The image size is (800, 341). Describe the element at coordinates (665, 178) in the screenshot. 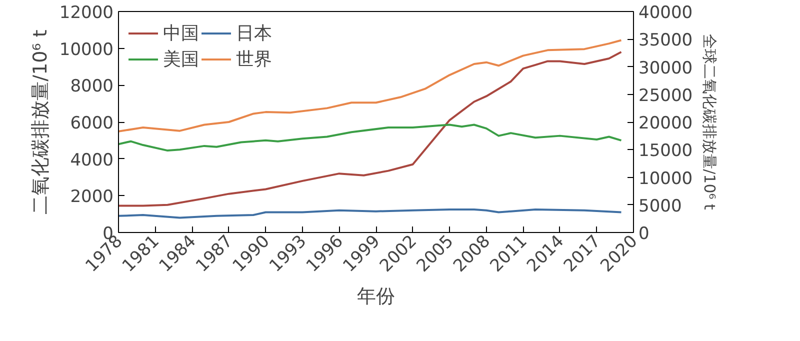

I see `y2-tick-label: 10000` at that location.